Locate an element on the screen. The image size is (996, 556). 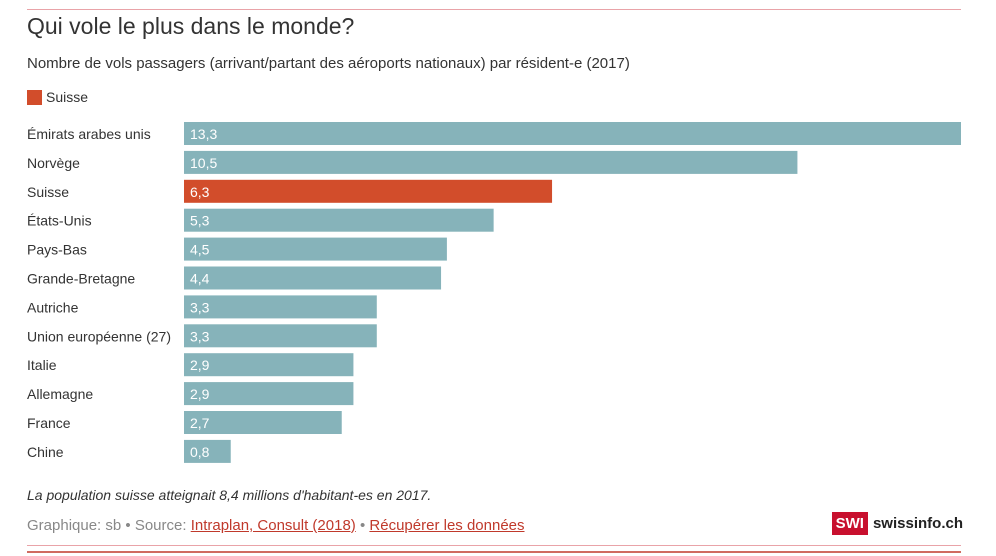
value-label: 10,5 is located at coordinates (203, 163).